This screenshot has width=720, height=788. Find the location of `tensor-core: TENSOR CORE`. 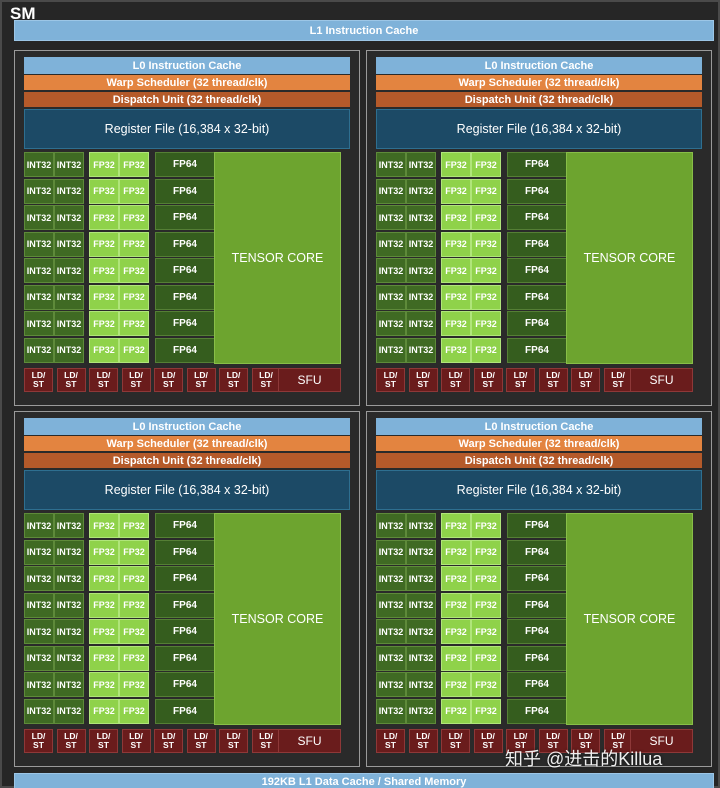

tensor-core: TENSOR CORE is located at coordinates (277, 619).